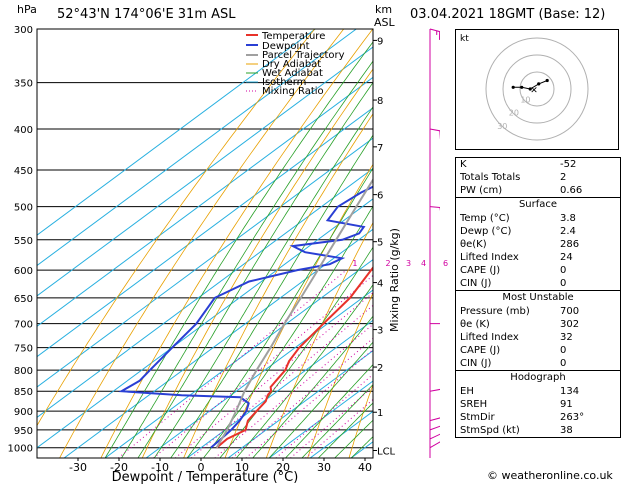  Describe the element at coordinates (538, 231) in the screenshot. I see `surface-row: Dewp (°C) 2.4` at that location.